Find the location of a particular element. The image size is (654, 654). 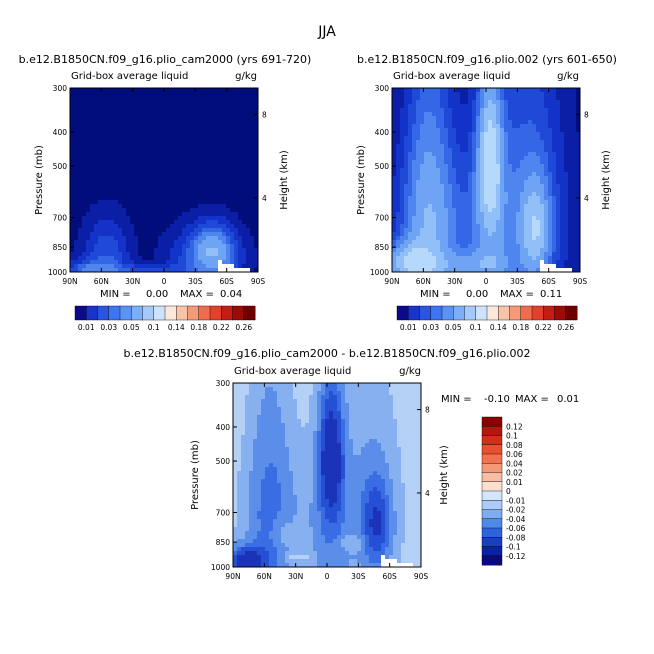

panel-2-max-value: 0.11 is located at coordinates (551, 294).